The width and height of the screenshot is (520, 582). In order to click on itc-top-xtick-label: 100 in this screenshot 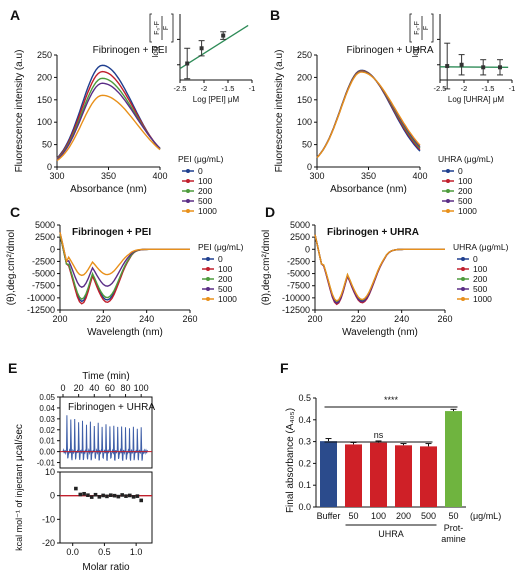, I will do `click(141, 388)`.